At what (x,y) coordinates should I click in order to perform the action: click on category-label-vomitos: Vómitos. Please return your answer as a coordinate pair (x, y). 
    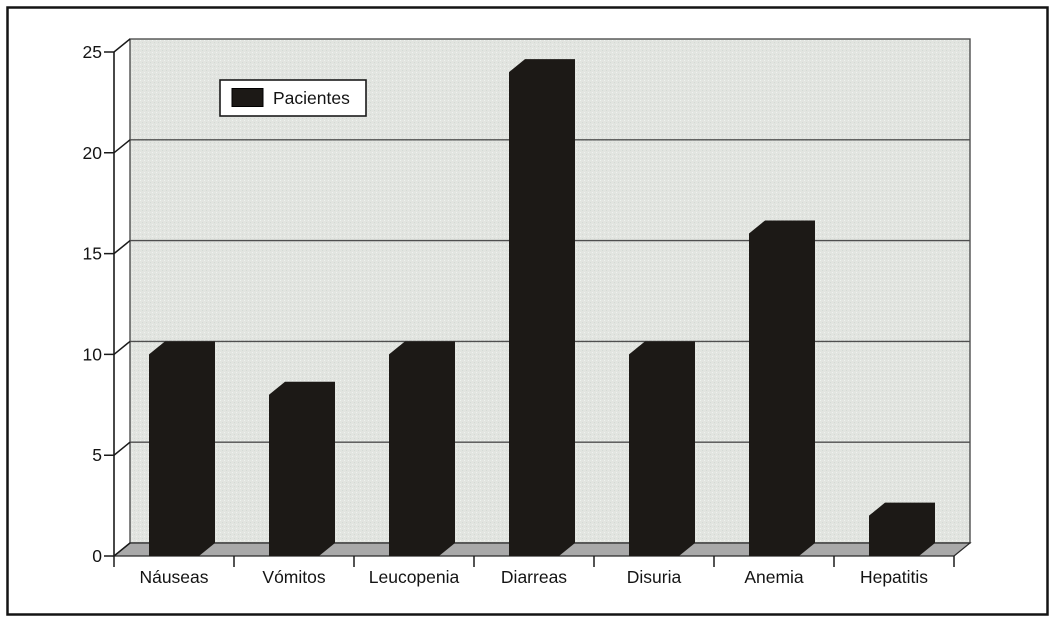
    Looking at the image, I should click on (293, 577).